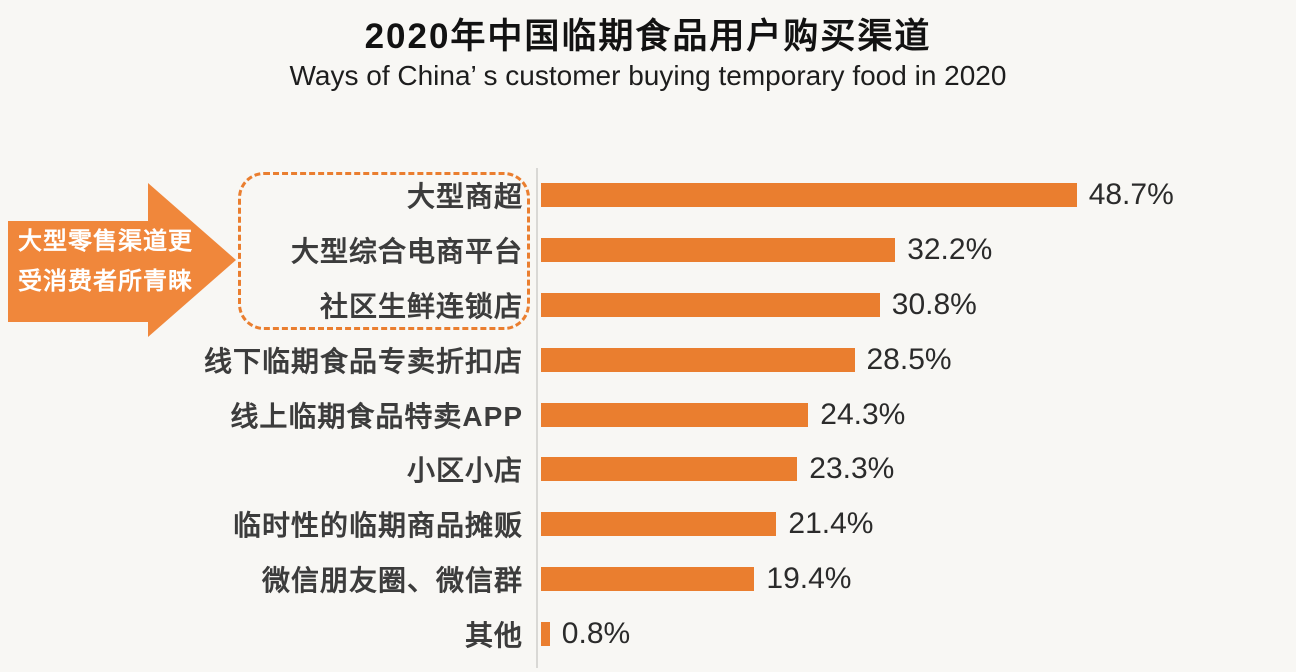  I want to click on bar-zone: 28.5%, so click(746, 360).